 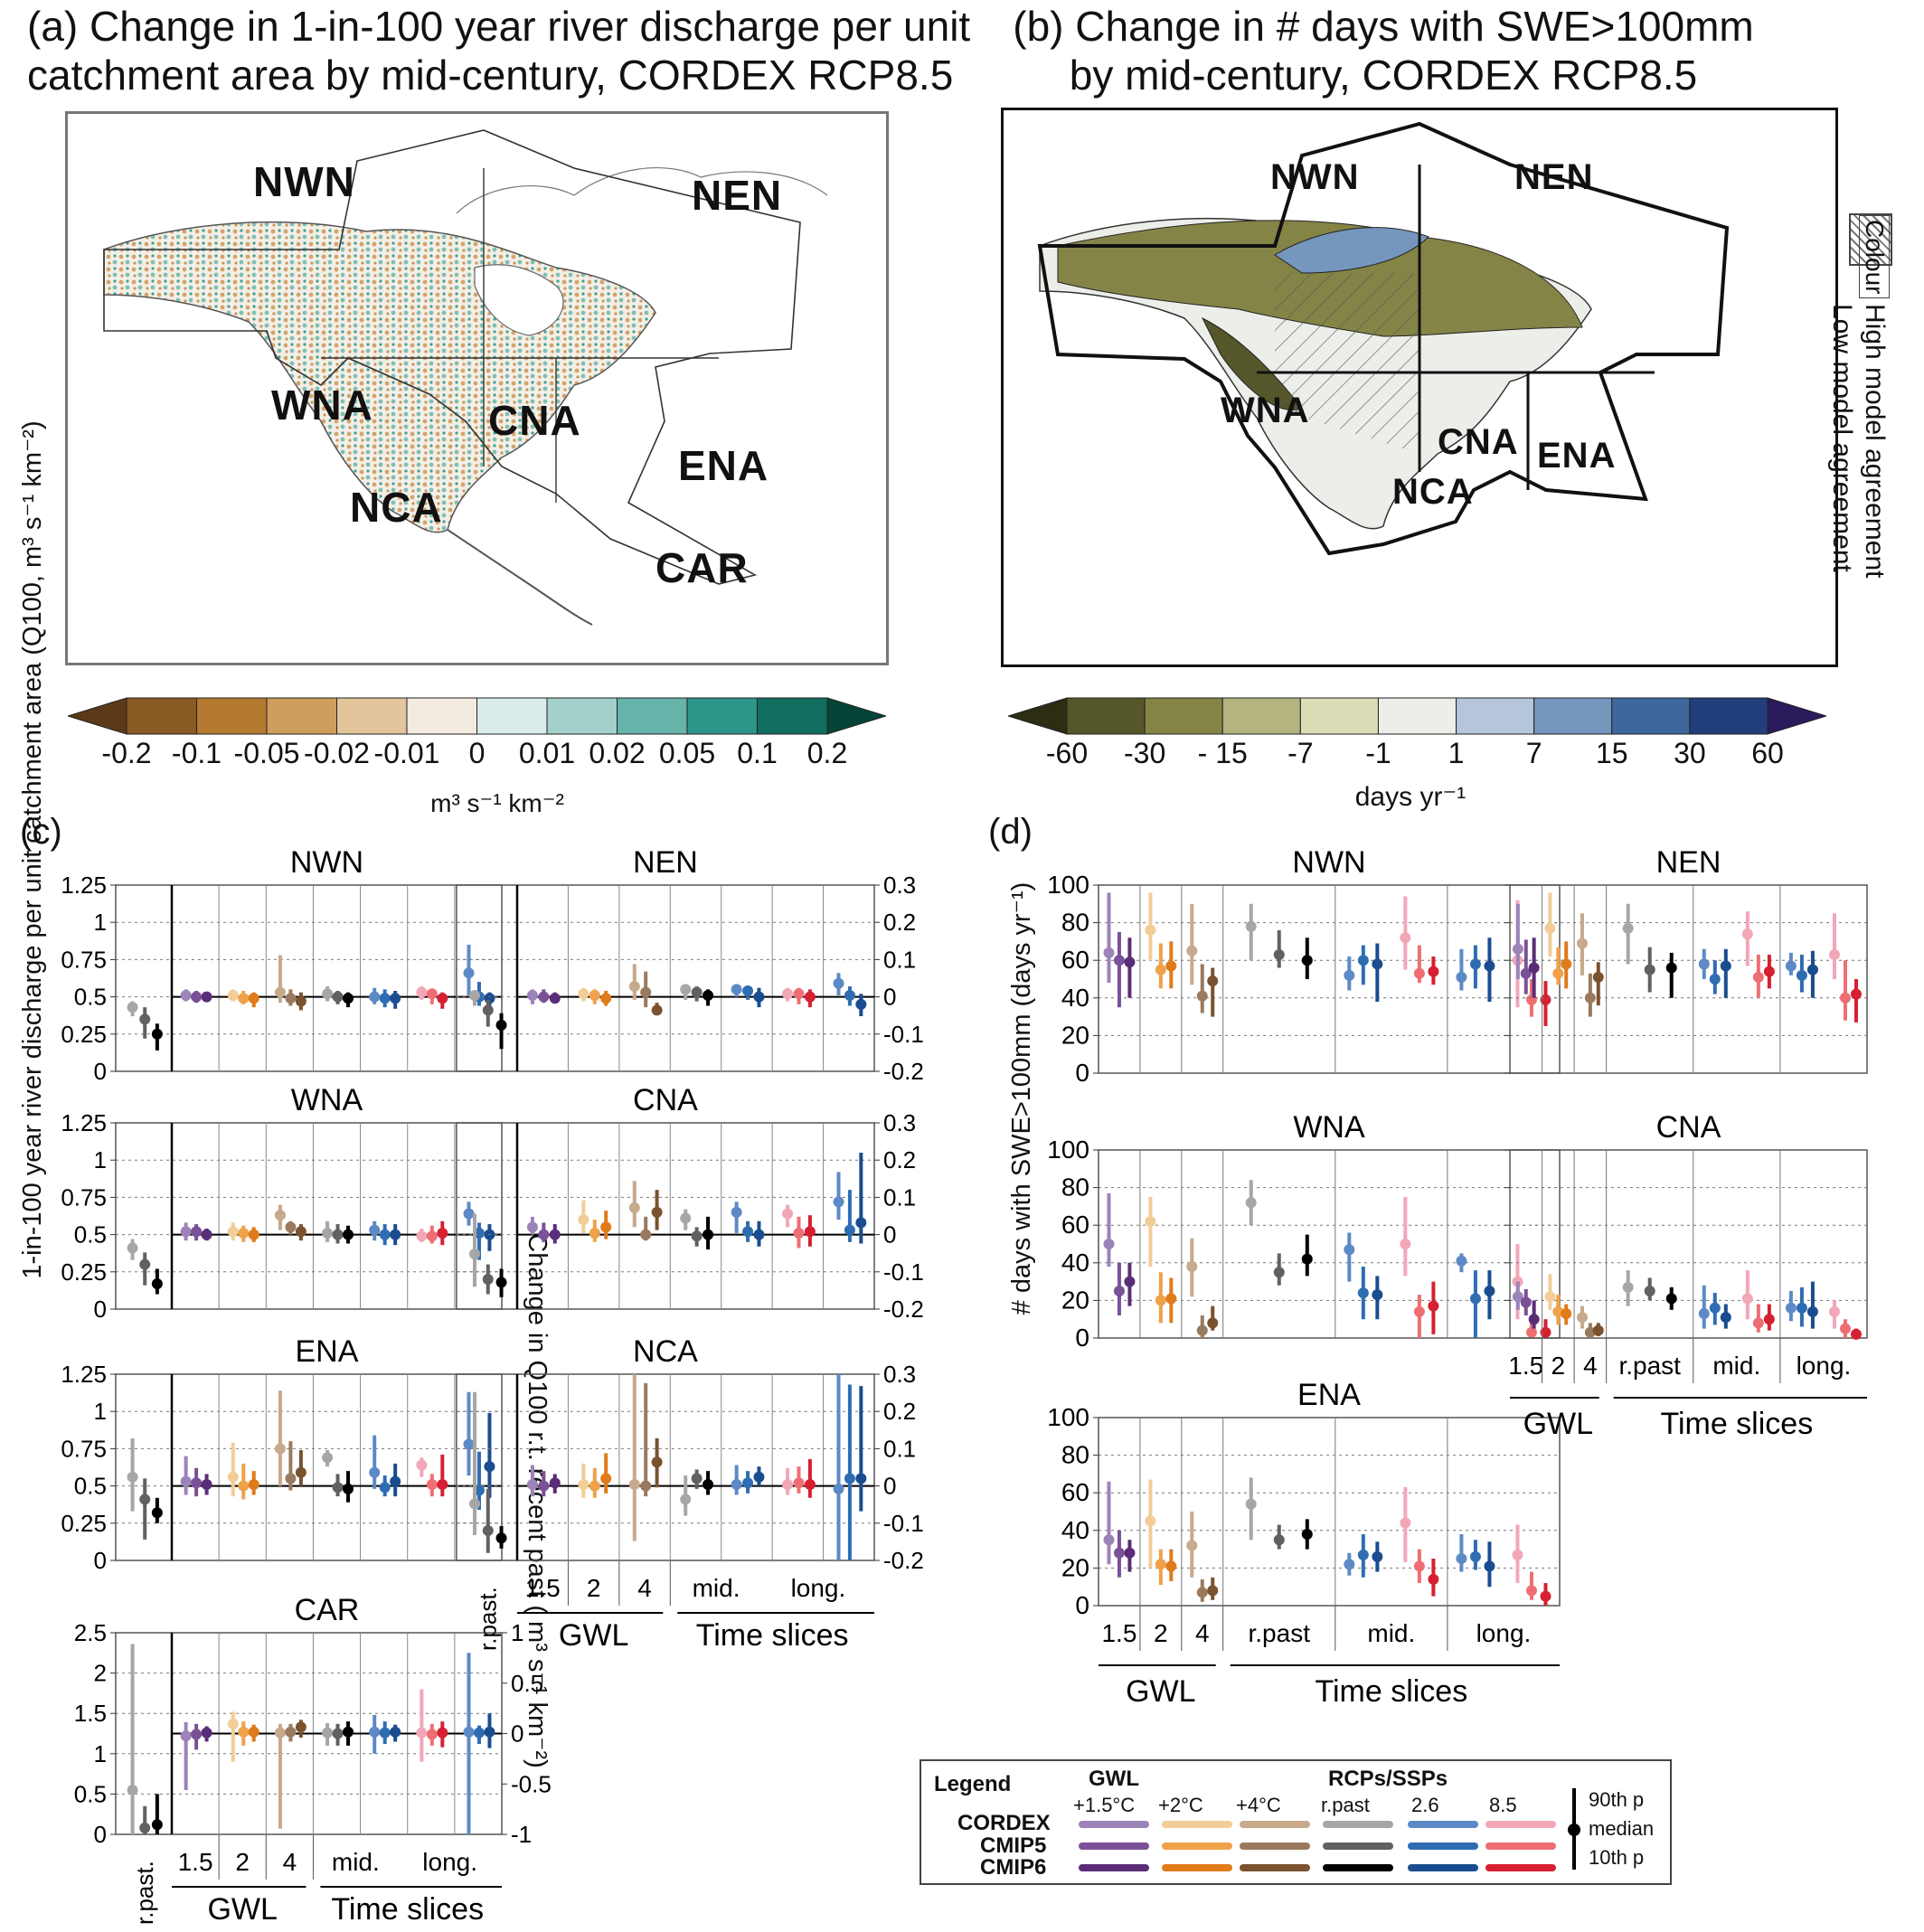 I want to click on y2-tick-label: 1, so click(x=517, y=1632).